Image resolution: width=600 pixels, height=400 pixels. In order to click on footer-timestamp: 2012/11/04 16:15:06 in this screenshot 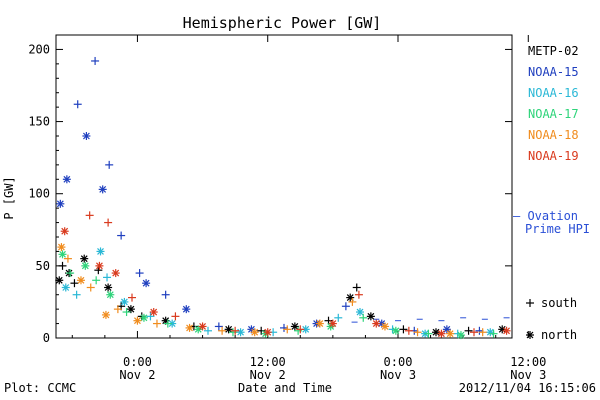, I will do `click(527, 388)`.